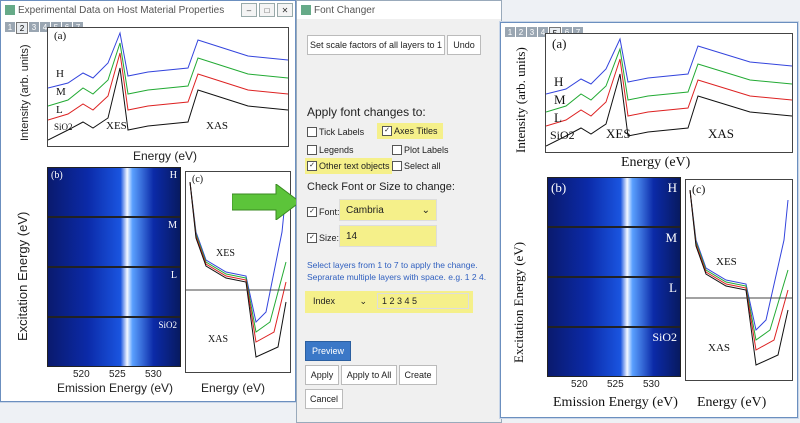  Describe the element at coordinates (614, 252) in the screenshot. I see `r-map-m: M` at that location.